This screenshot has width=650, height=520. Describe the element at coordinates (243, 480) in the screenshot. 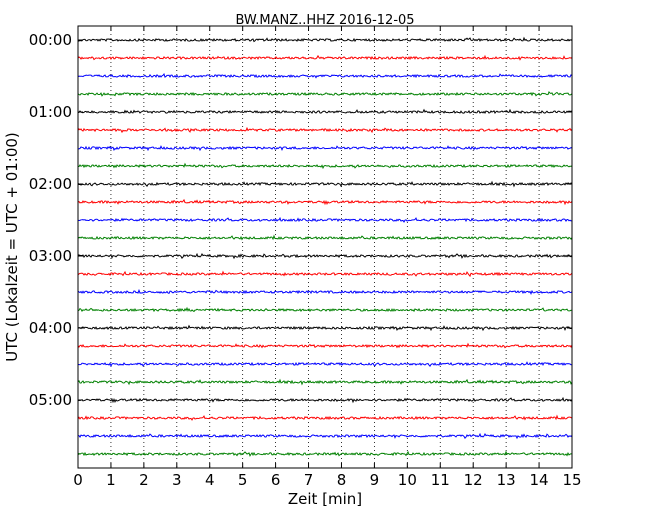

I see `x-tick-label: 5` at that location.